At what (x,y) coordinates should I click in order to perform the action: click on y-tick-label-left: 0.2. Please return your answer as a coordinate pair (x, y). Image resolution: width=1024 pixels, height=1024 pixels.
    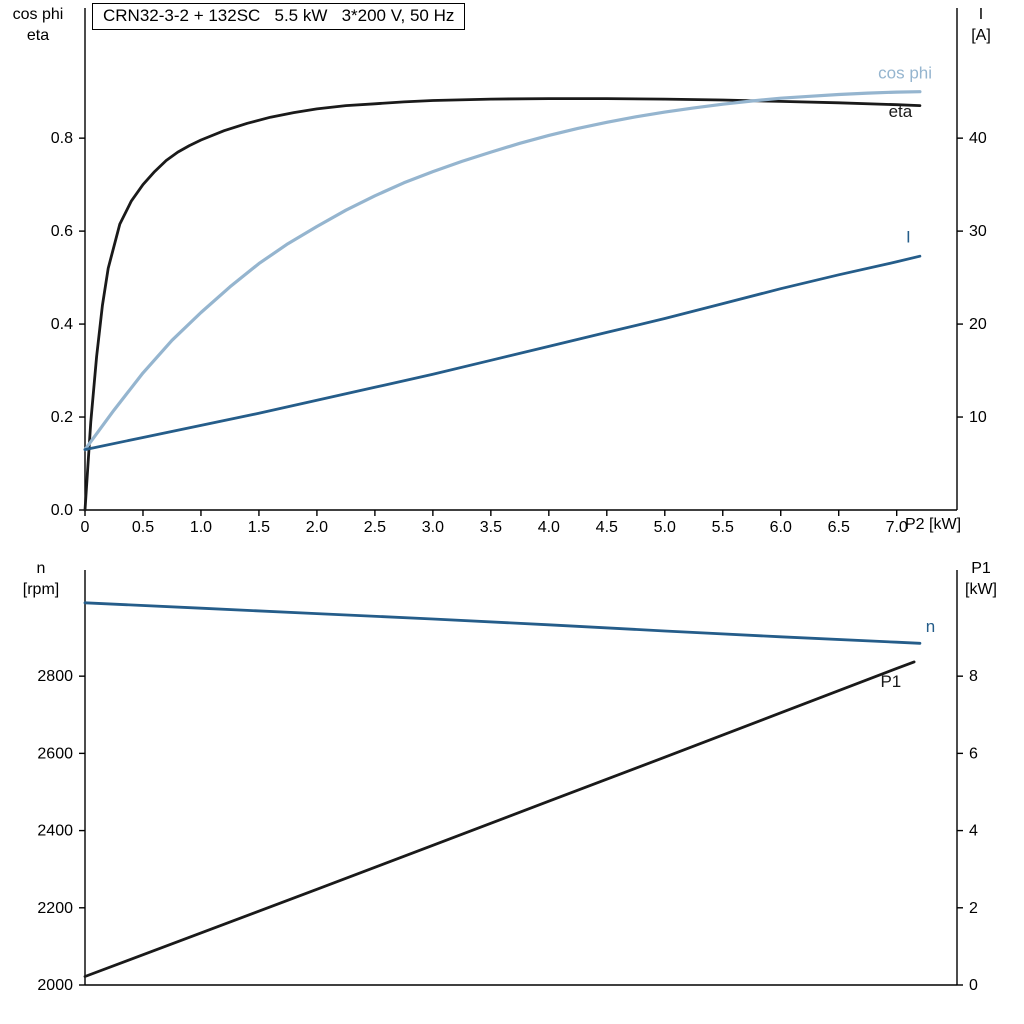
    Looking at the image, I should click on (62, 417).